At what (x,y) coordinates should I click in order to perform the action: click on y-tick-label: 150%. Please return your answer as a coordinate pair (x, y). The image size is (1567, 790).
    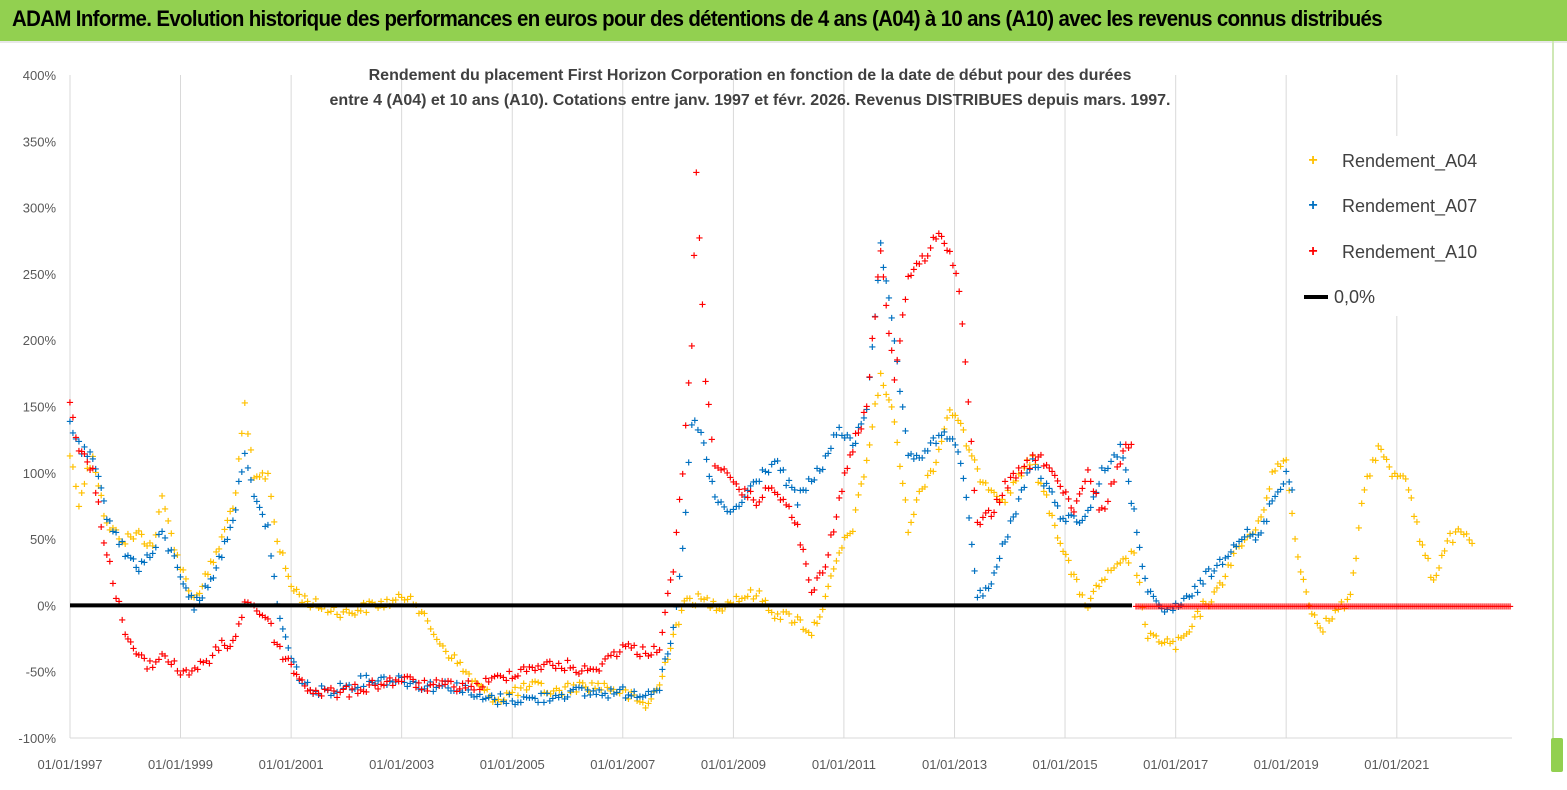
    Looking at the image, I should click on (40, 407).